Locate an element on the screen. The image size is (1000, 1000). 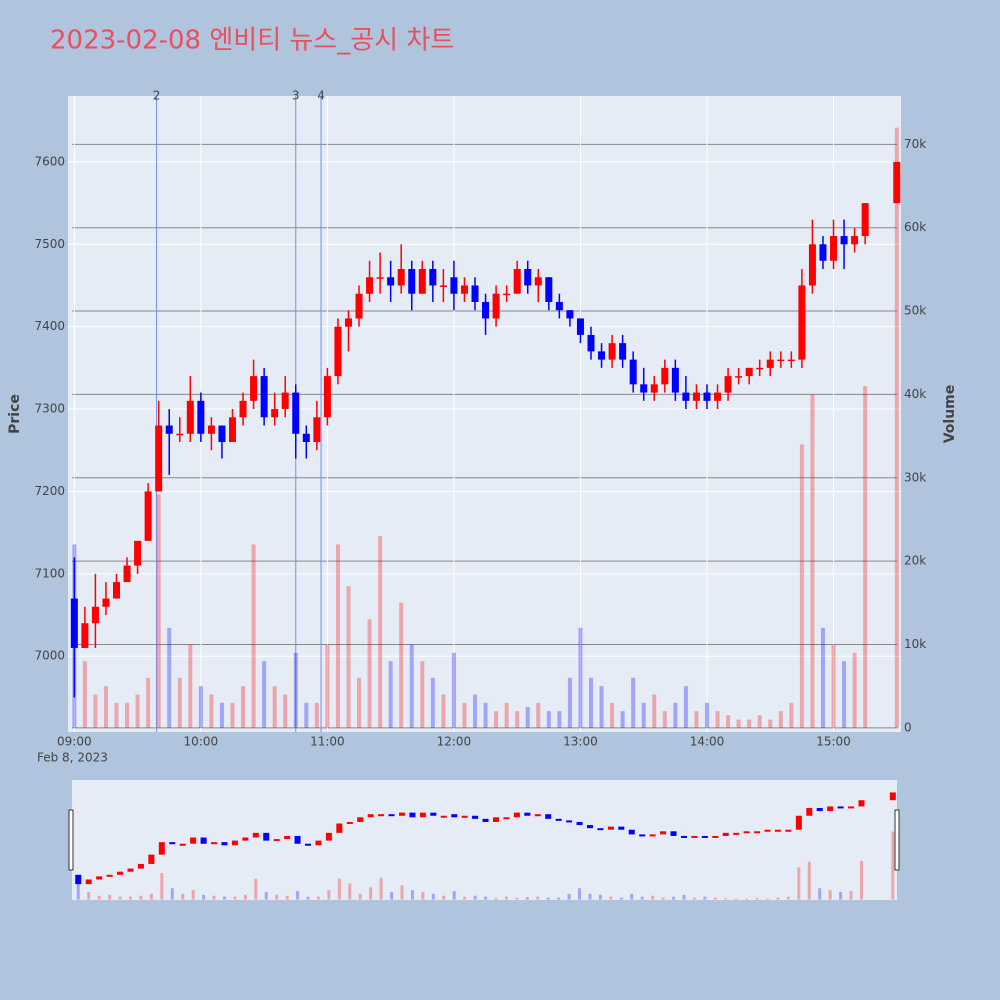
y2-axis-title: Volume is located at coordinates (950, 414).